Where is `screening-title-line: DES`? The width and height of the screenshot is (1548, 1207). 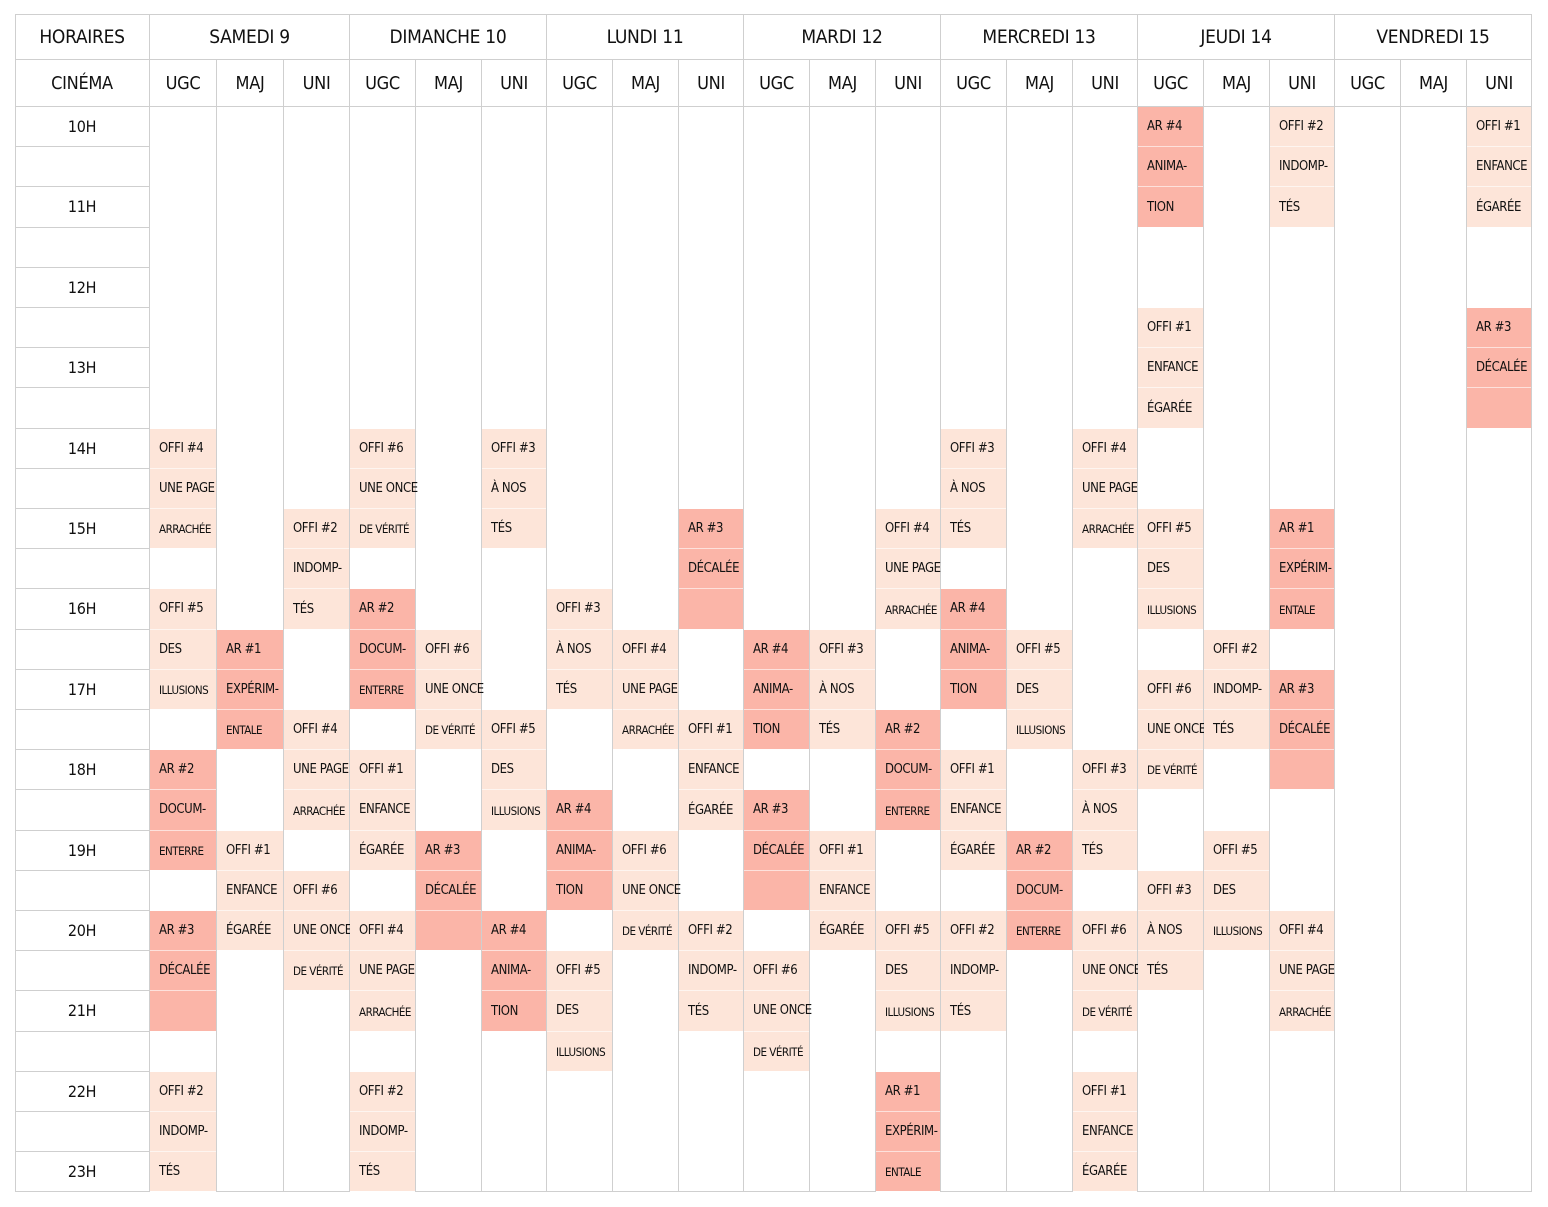 screening-title-line: DES is located at coordinates (1158, 569).